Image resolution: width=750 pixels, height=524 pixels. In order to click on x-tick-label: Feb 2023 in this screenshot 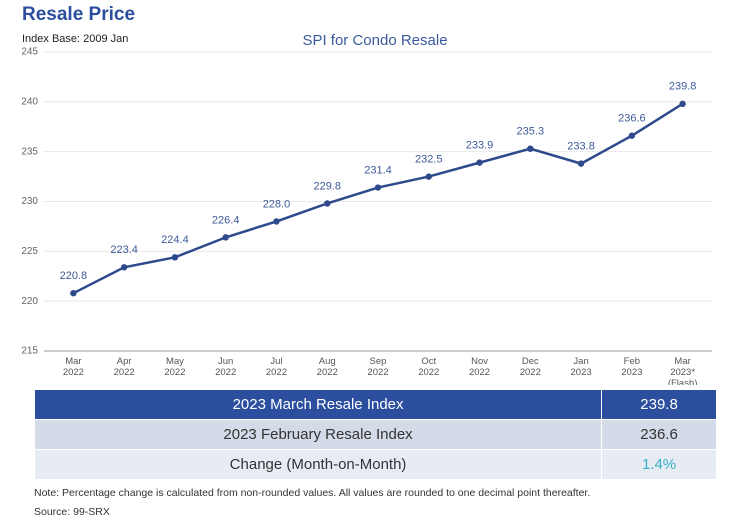, I will do `click(631, 367)`.